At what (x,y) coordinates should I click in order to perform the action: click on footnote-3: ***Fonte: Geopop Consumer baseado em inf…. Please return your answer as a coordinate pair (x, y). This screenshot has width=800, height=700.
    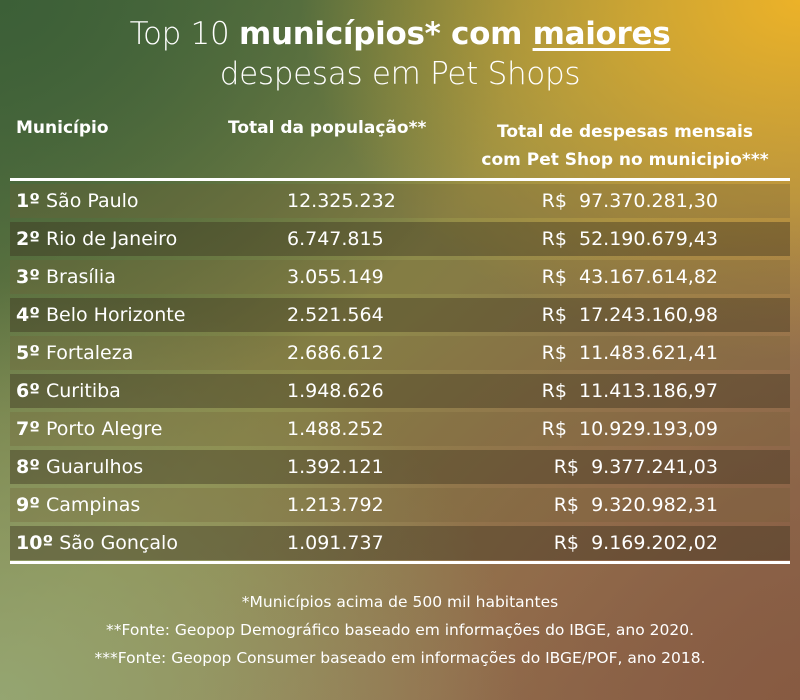
    Looking at the image, I should click on (400, 658).